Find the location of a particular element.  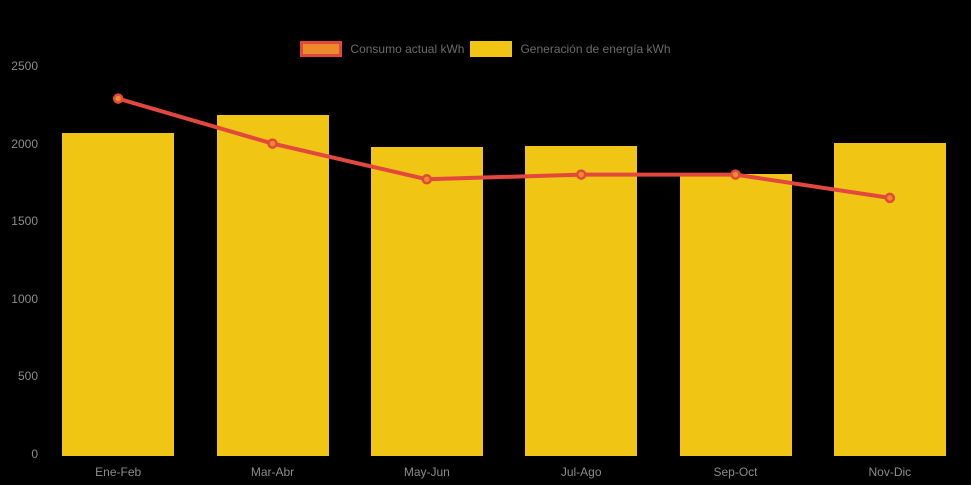

legend-swatch-generacion-icon is located at coordinates (491, 49).